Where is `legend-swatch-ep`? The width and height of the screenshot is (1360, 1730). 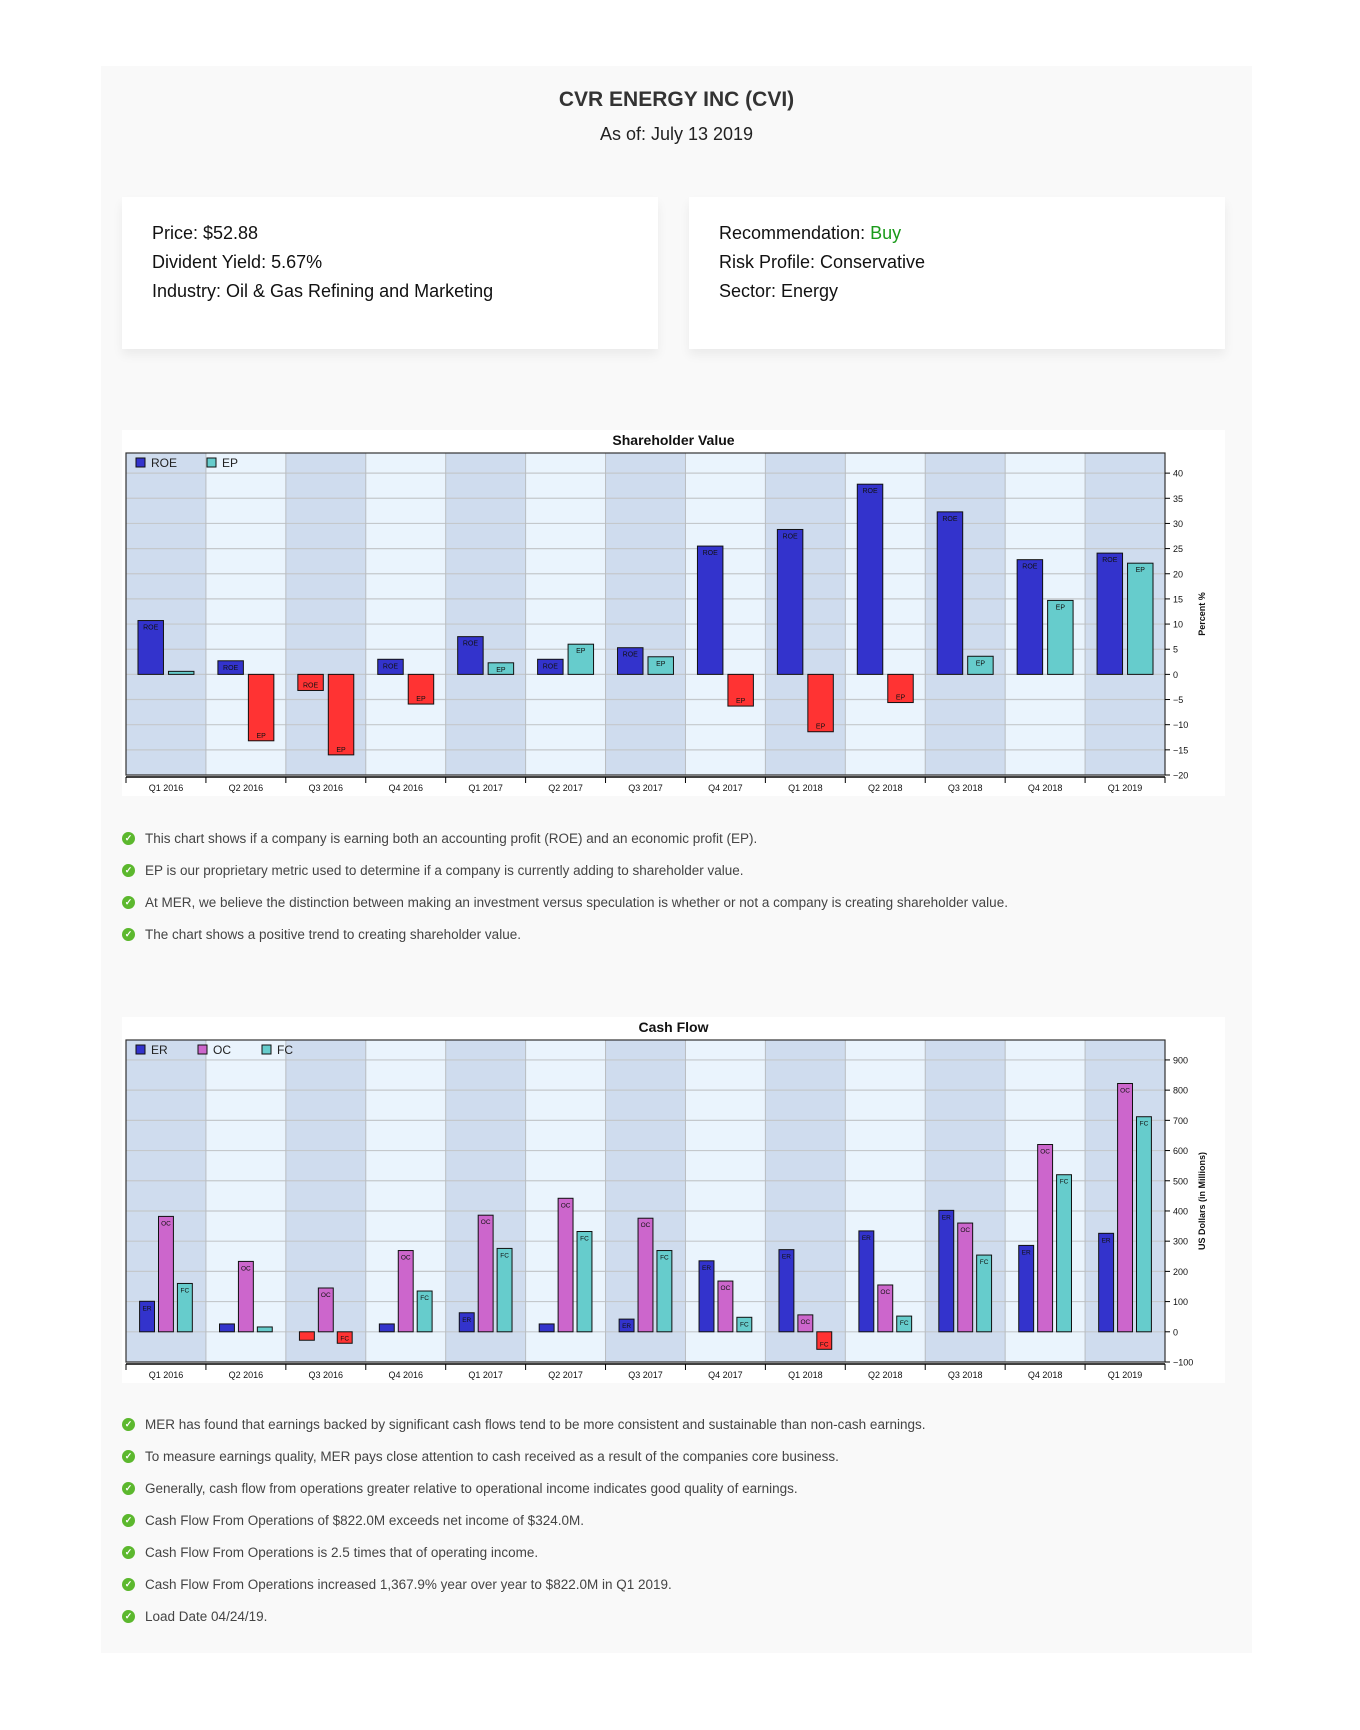
legend-swatch-ep is located at coordinates (211, 462).